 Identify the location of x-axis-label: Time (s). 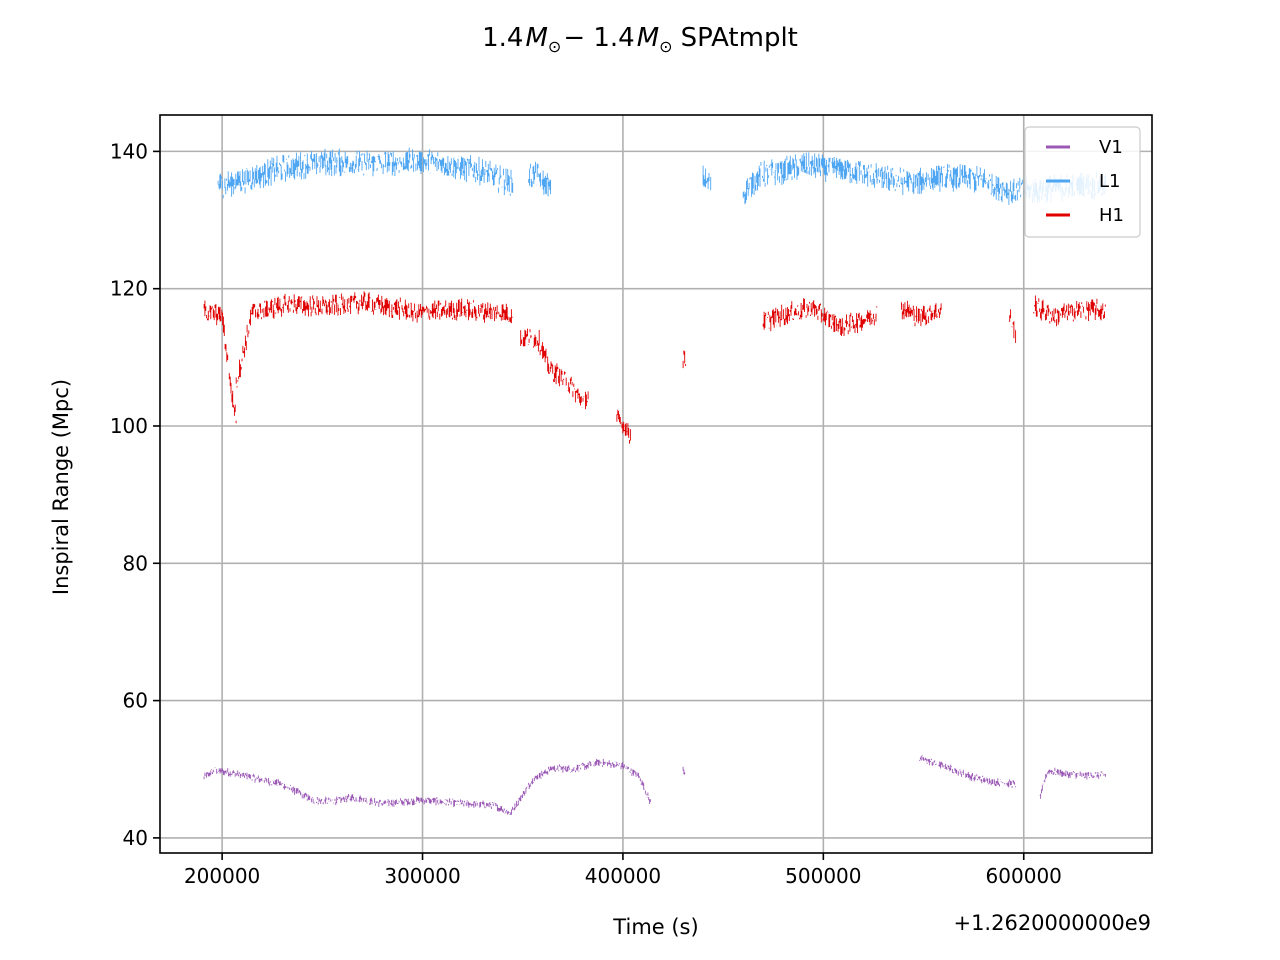
(655, 927).